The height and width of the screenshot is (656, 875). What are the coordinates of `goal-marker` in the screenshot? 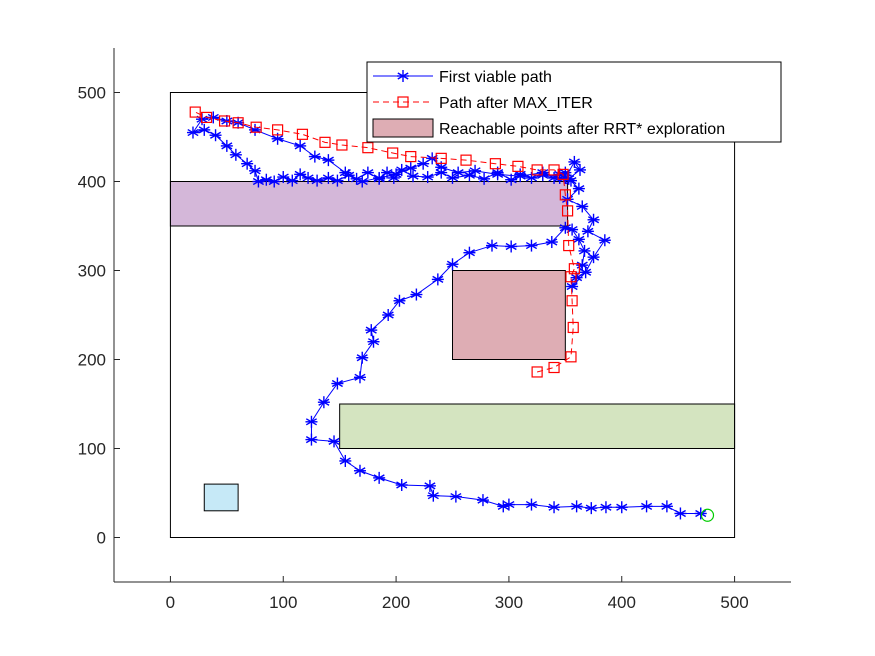 It's located at (707, 515).